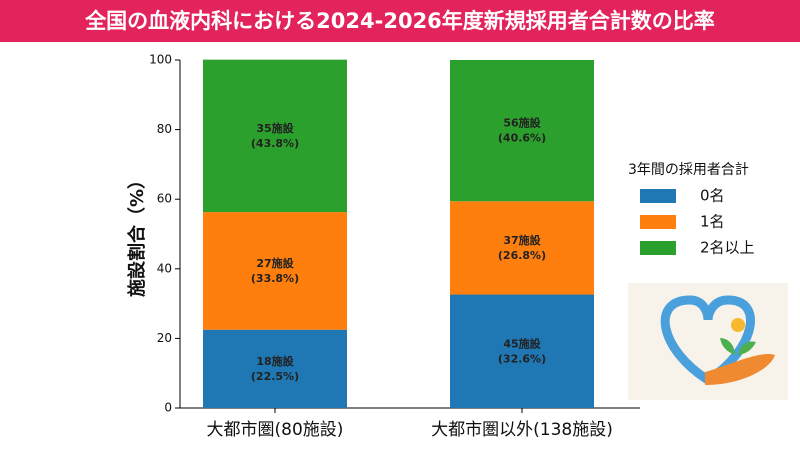 The image size is (800, 450). I want to click on chart-title: 全国の血液内科における2024-2026年度新規採用者合計数の比率, so click(399, 21).